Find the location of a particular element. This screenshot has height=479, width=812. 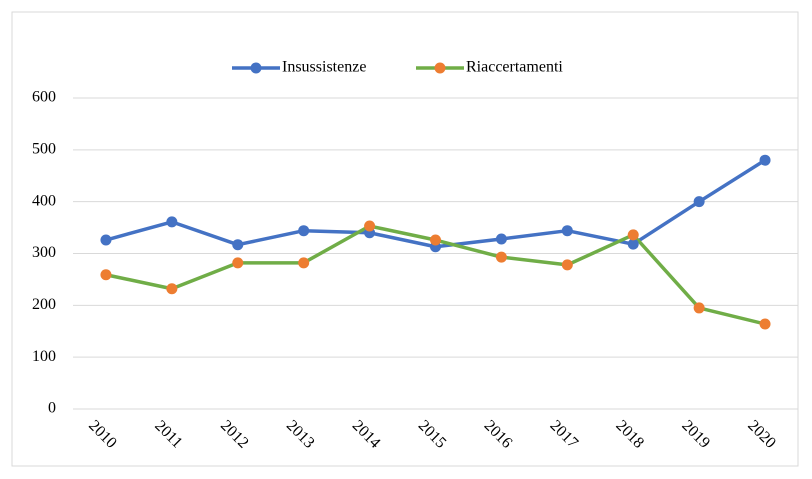

y-tick-label: 400 is located at coordinates (44, 200).